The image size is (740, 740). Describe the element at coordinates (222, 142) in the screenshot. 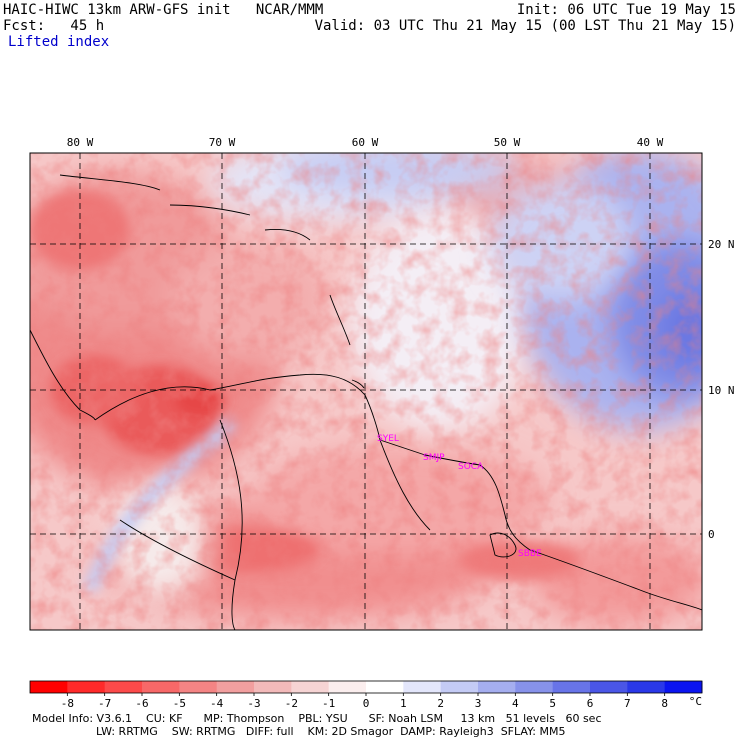

I see `lon-label-70w: 70 W` at that location.